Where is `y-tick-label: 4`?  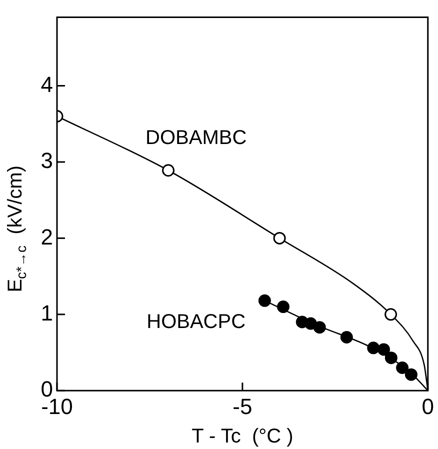 y-tick-label: 4 is located at coordinates (46, 84).